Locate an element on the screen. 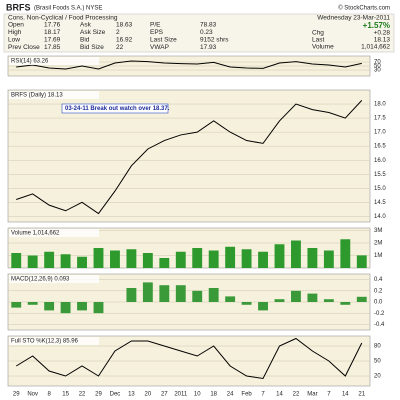  y-tick-label: 15.5 is located at coordinates (380, 175).